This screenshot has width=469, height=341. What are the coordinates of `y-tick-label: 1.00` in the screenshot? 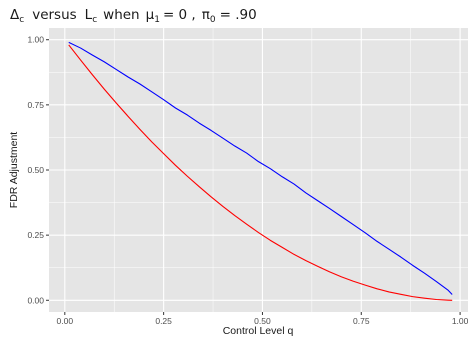 It's located at (35, 40).